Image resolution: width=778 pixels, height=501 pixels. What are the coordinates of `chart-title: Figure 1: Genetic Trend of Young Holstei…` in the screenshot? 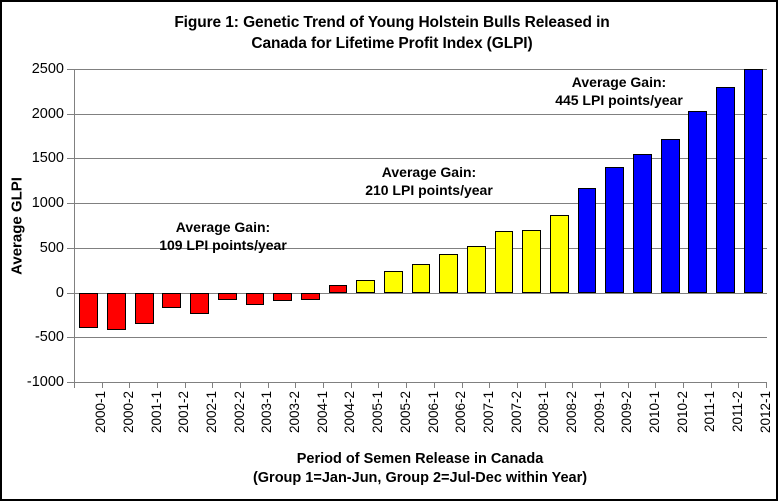 It's located at (392, 33).